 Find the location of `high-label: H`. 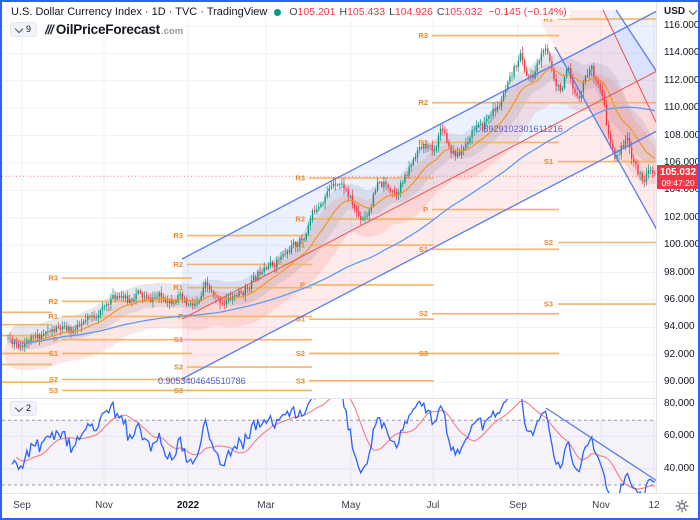

high-label: H is located at coordinates (343, 12).